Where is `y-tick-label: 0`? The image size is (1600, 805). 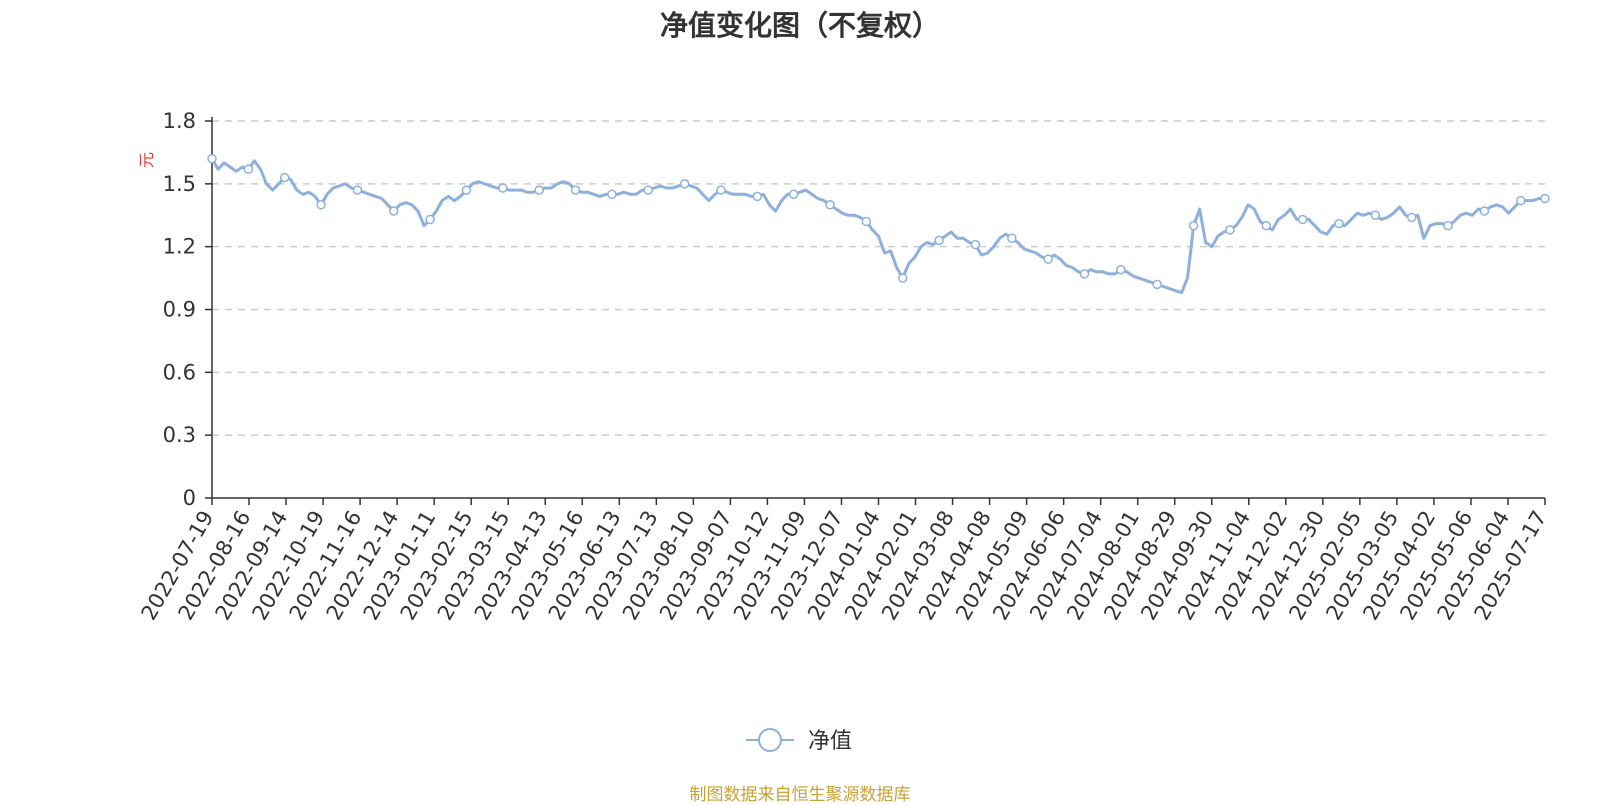 y-tick-label: 0 is located at coordinates (189, 498).